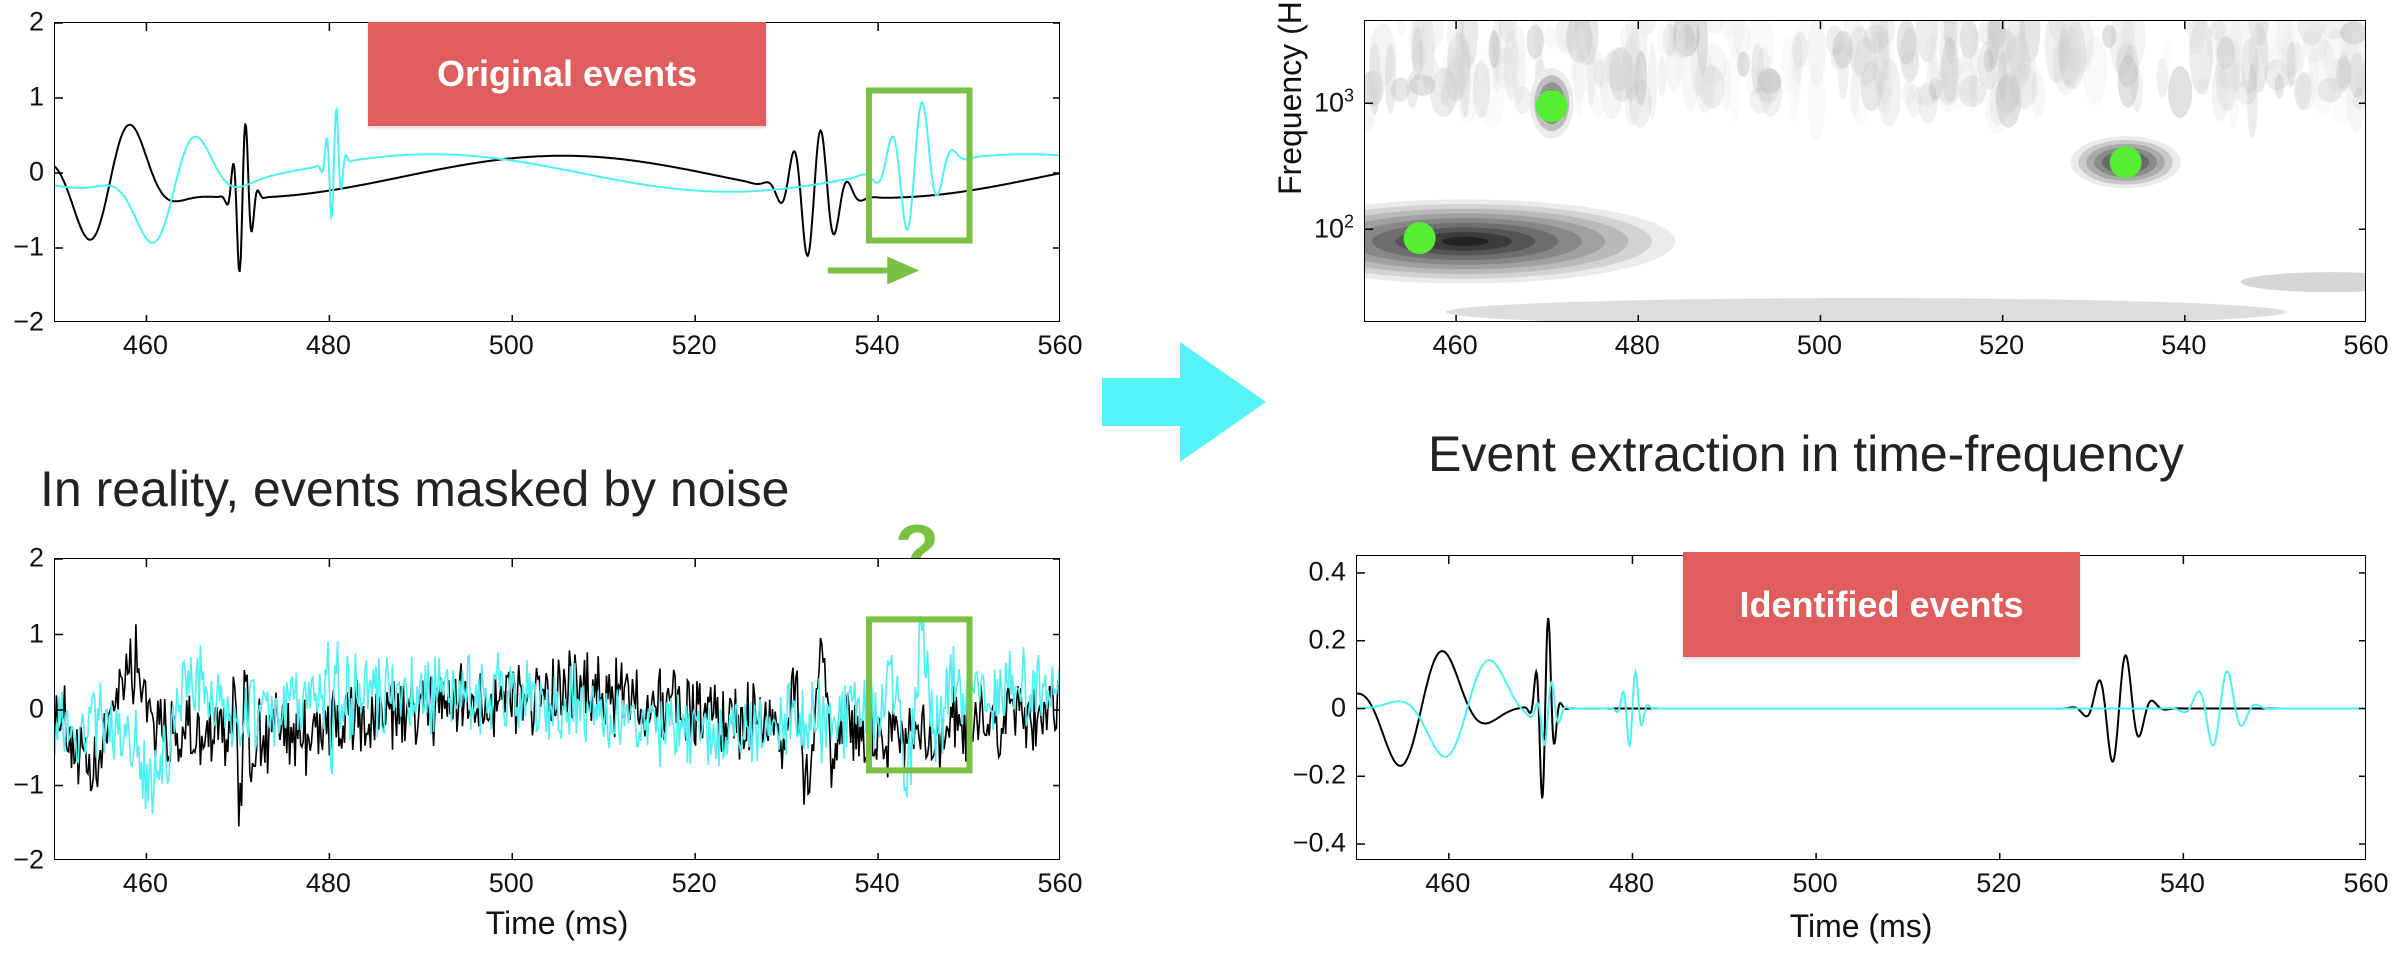  What do you see at coordinates (1631, 883) in the screenshot?
I see `identified-xtick-label: 480` at bounding box center [1631, 883].